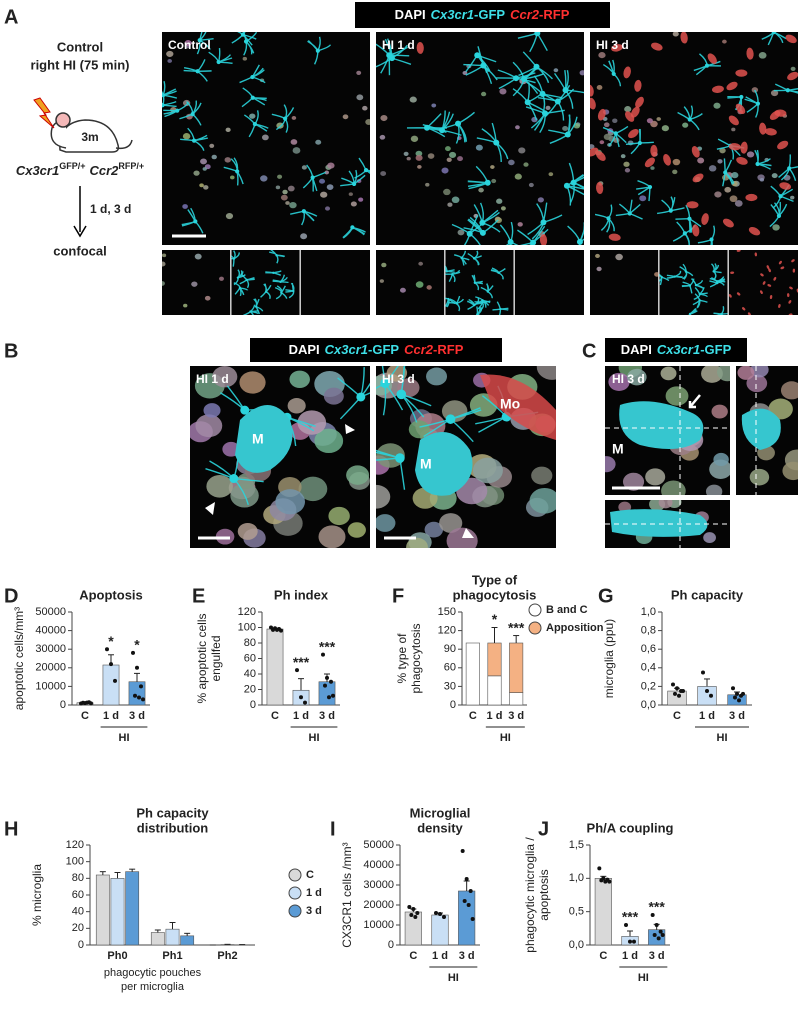 The image size is (800, 1026). What do you see at coordinates (227, 956) in the screenshot?
I see `x-tick-label: Ph2` at bounding box center [227, 956].